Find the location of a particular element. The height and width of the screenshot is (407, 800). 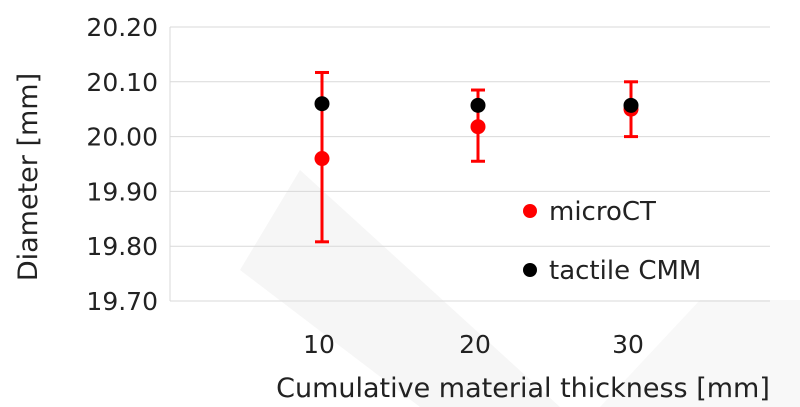

legend-marker-microct is located at coordinates (530, 211).